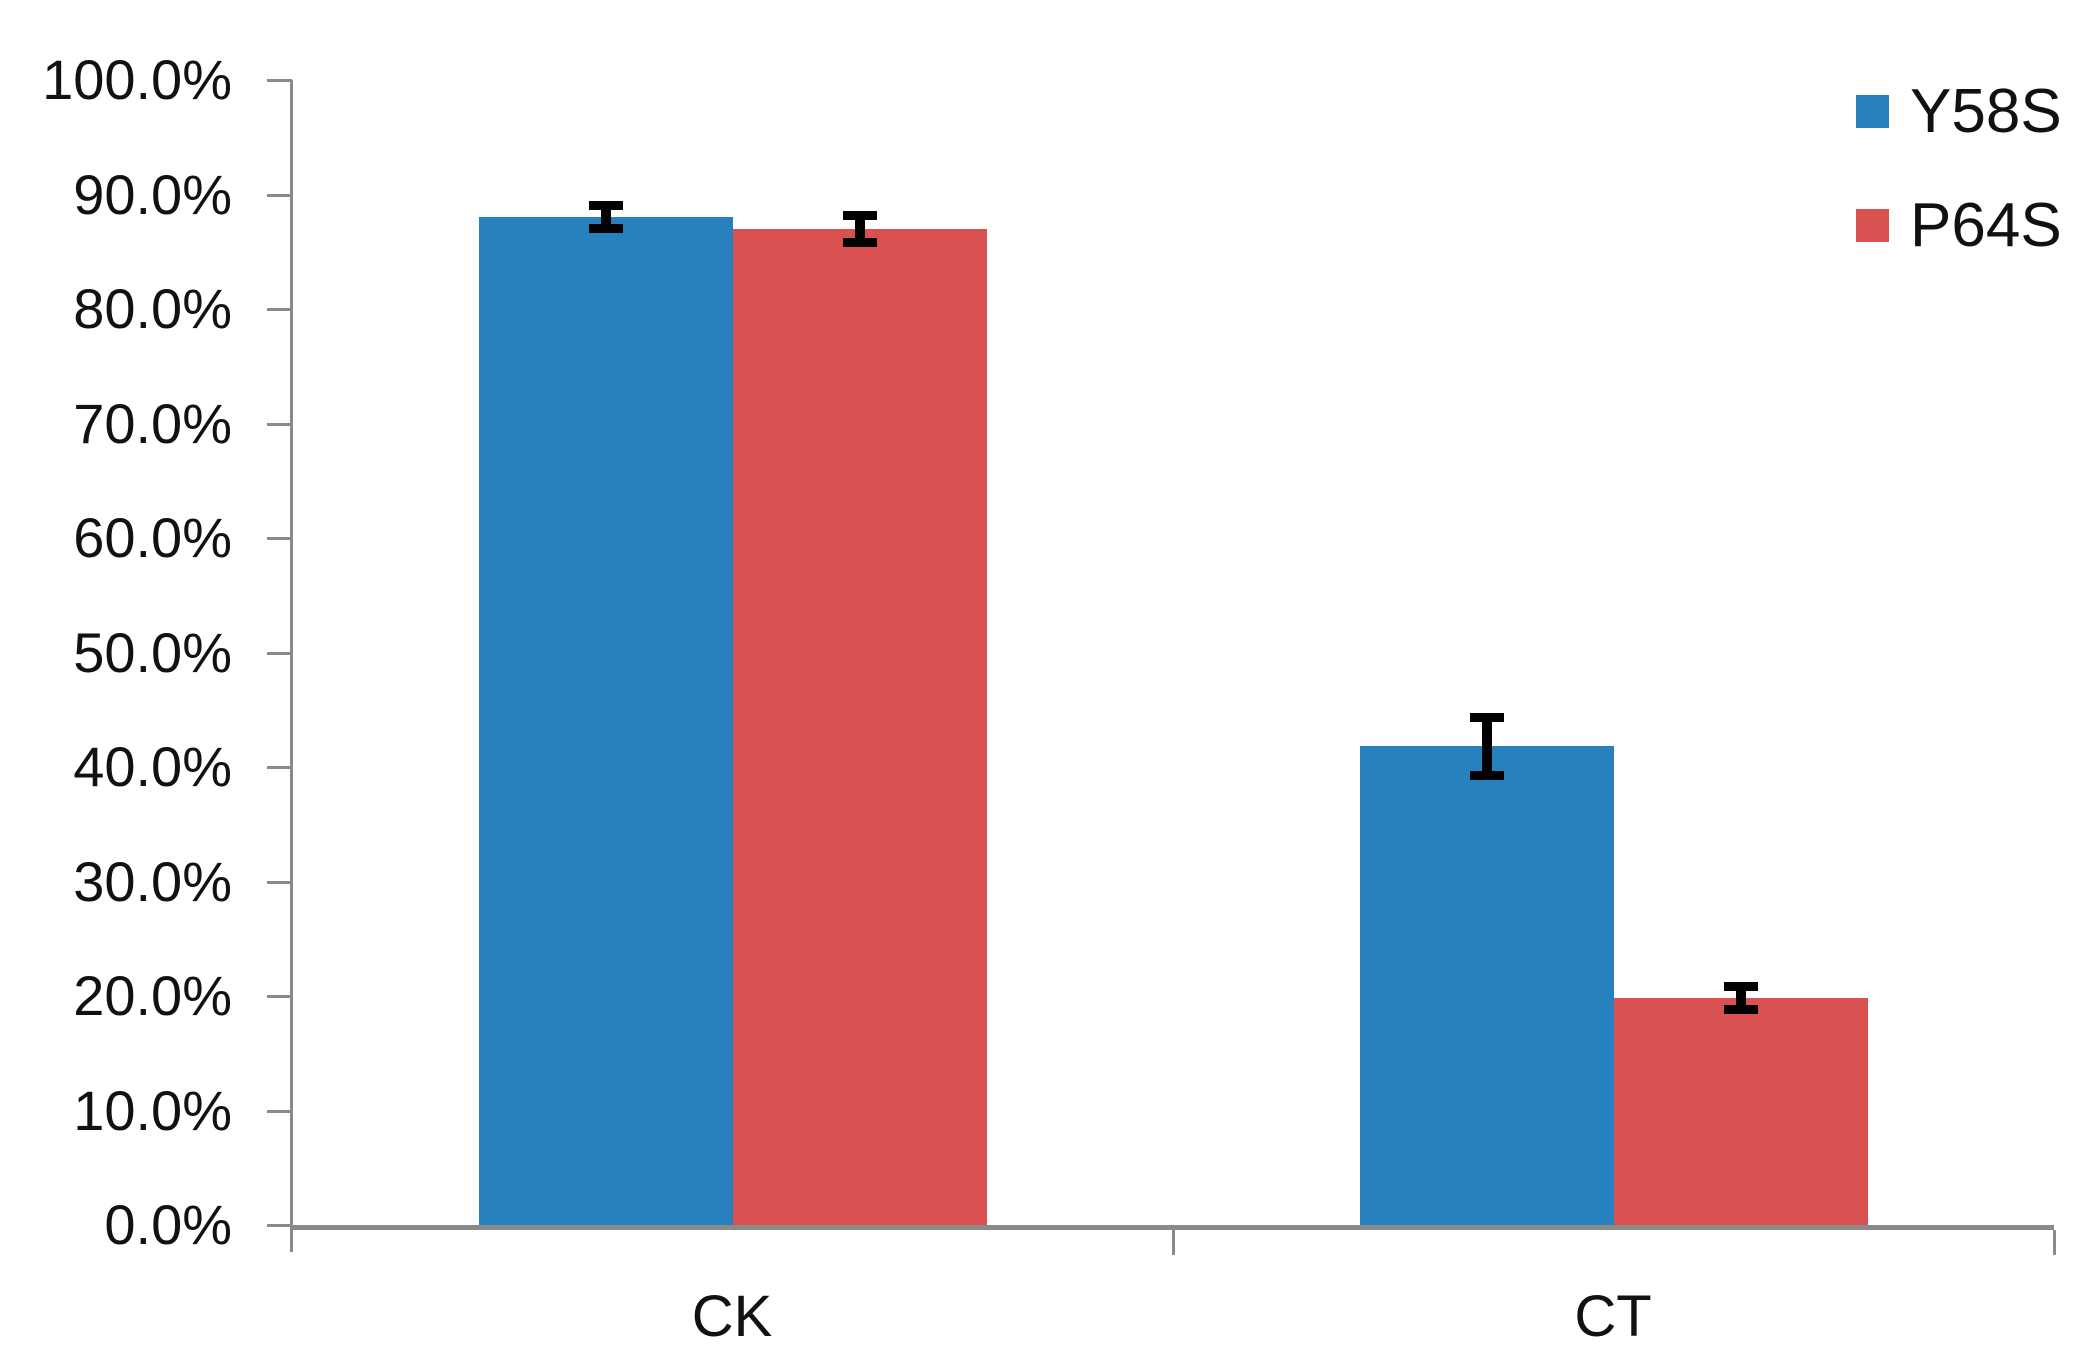 This screenshot has width=2082, height=1363. I want to click on y-tick-label: 40.0%, so click(152, 766).